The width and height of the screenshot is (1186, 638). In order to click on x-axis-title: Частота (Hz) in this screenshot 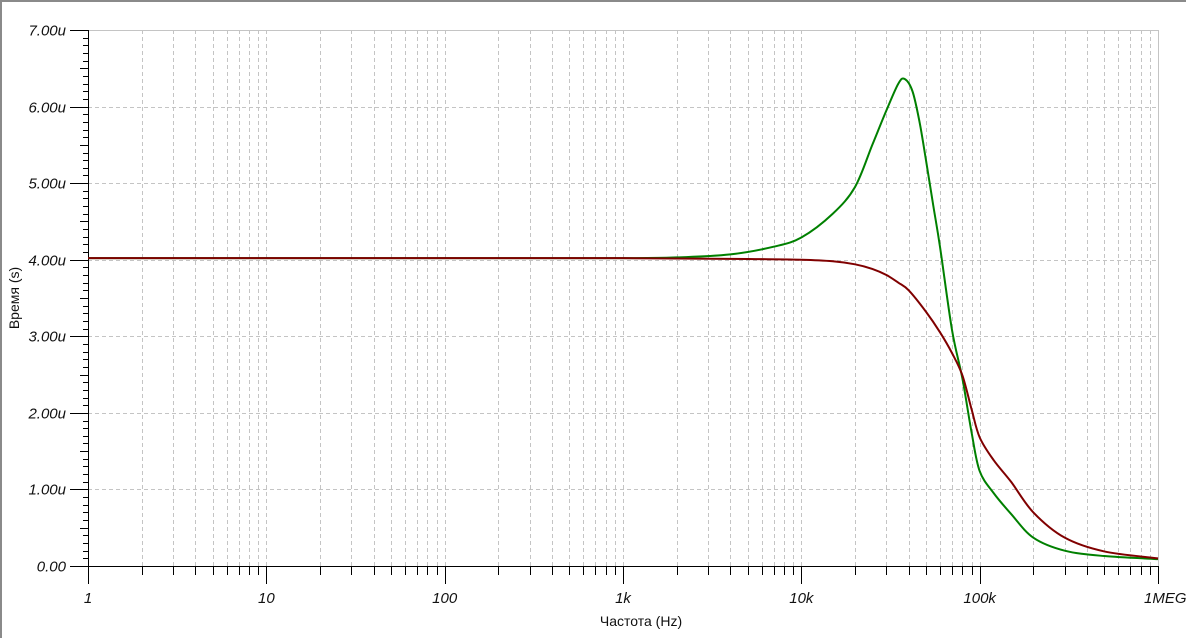, I will do `click(641, 621)`.